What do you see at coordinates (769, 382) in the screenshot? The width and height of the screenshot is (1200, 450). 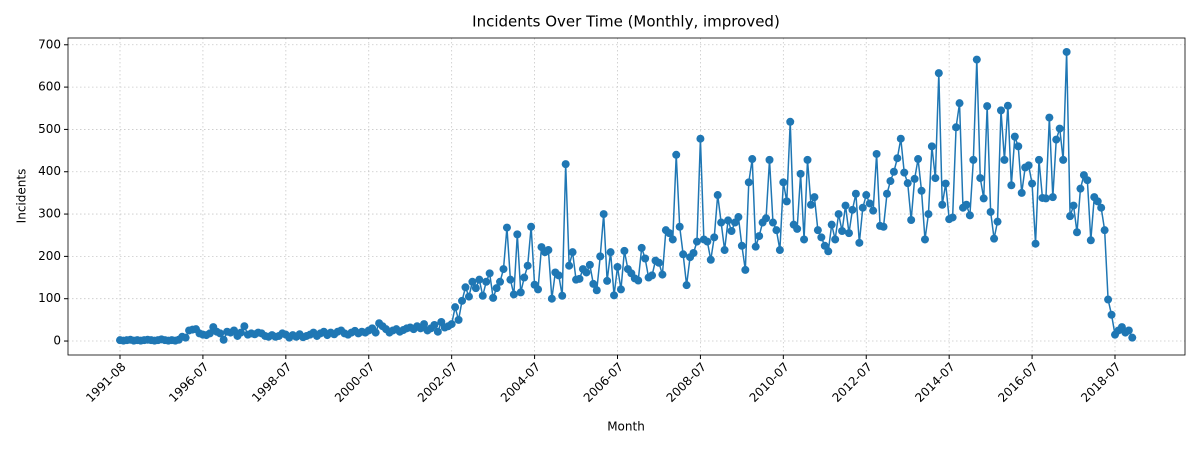 I see `x-tick-label: 2010-07` at bounding box center [769, 382].